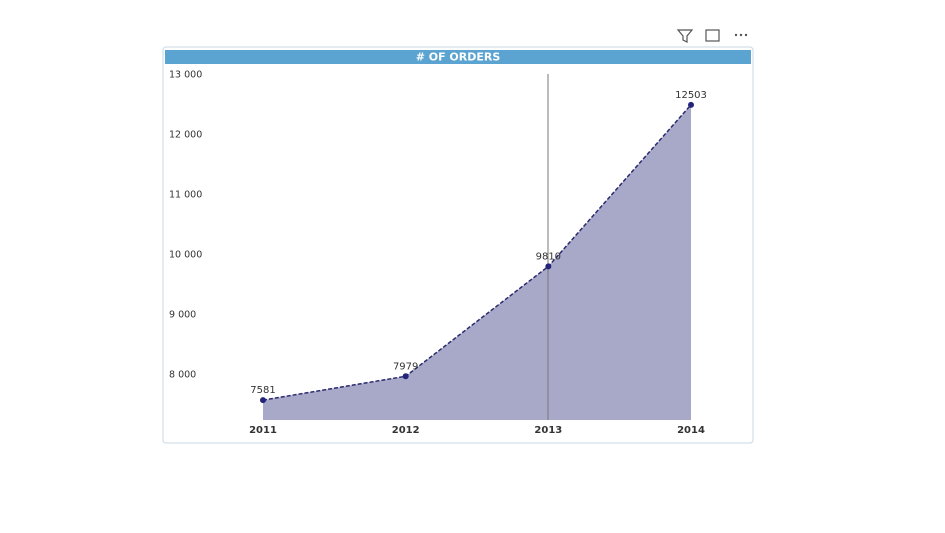 The height and width of the screenshot is (533, 945). I want to click on data-label: 7979, so click(405, 366).